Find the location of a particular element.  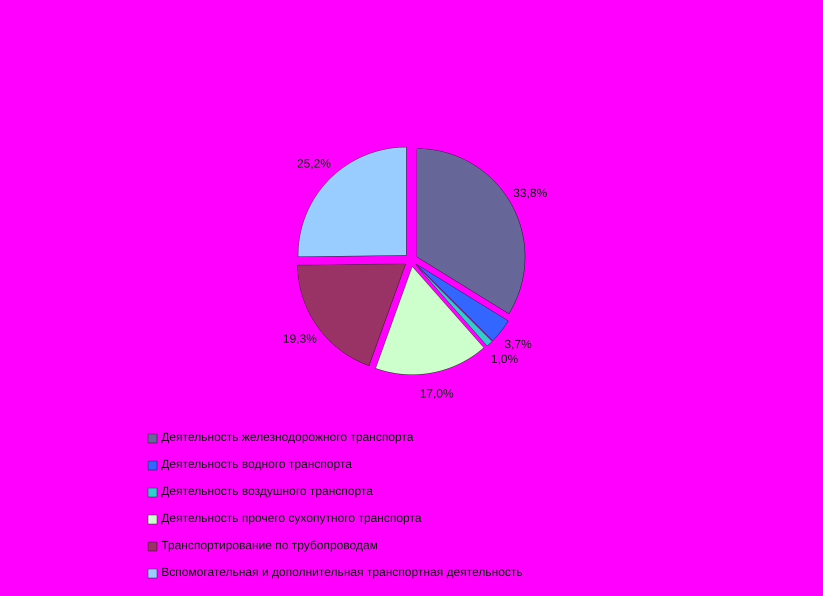

legend-label: Деятельность воздушного транспорта is located at coordinates (267, 492).